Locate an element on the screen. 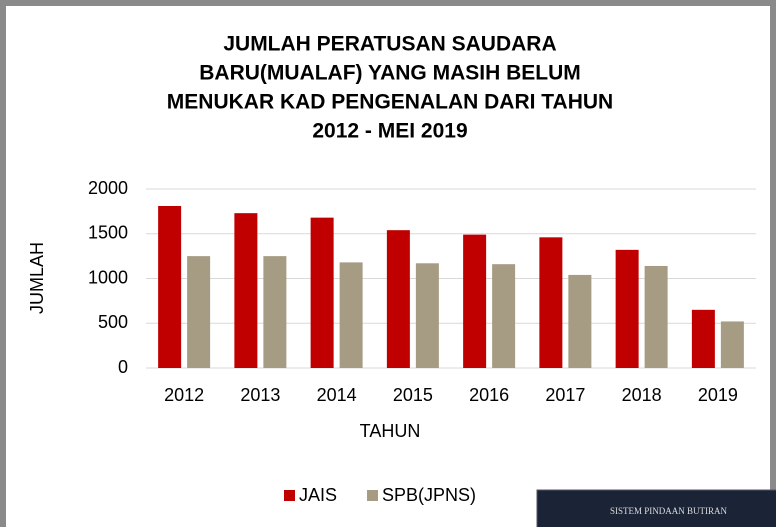 The width and height of the screenshot is (776, 527). y-axis-label: JUMLAH is located at coordinates (37, 278).